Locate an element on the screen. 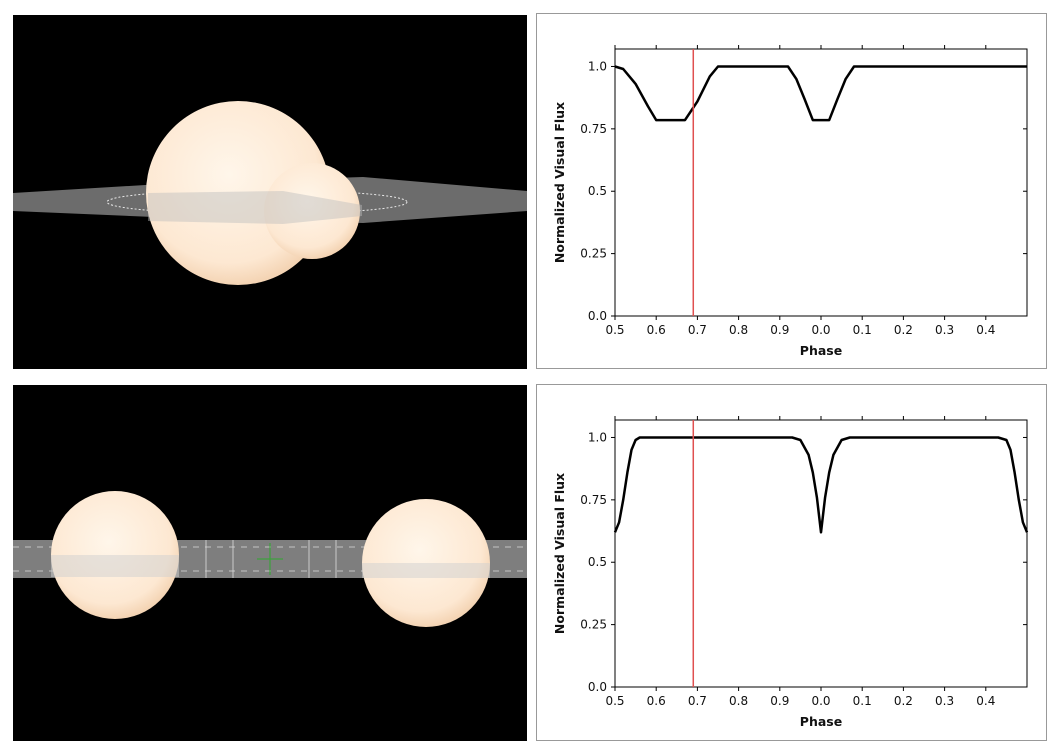 This screenshot has width=1061, height=753. orbit-view-top-canvas is located at coordinates (270, 193).